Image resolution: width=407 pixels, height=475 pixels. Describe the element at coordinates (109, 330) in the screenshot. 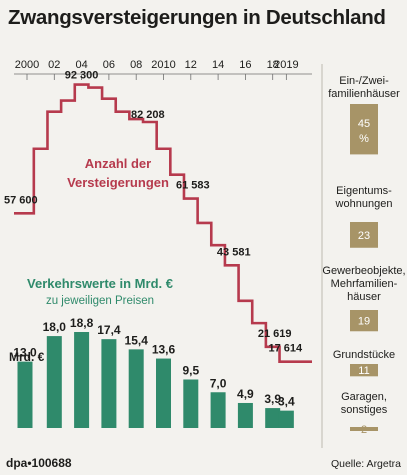

I see `bar-data-label: 17,4` at that location.